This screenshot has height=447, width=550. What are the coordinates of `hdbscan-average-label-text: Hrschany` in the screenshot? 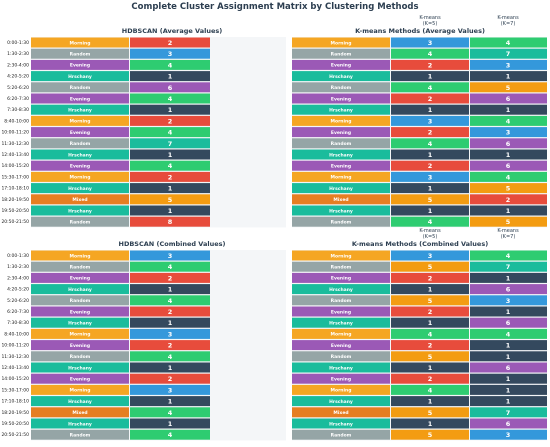 It's located at (80, 155).